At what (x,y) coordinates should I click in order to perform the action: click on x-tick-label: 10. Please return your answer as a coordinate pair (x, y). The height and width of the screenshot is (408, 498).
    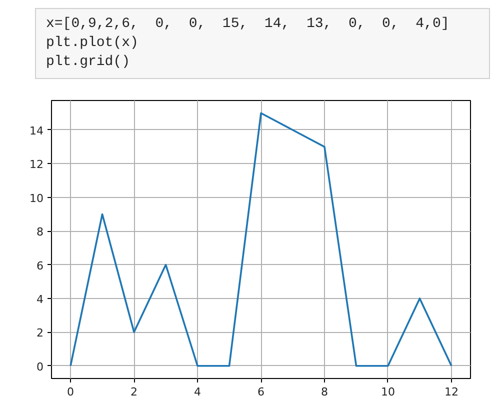
    Looking at the image, I should click on (387, 392).